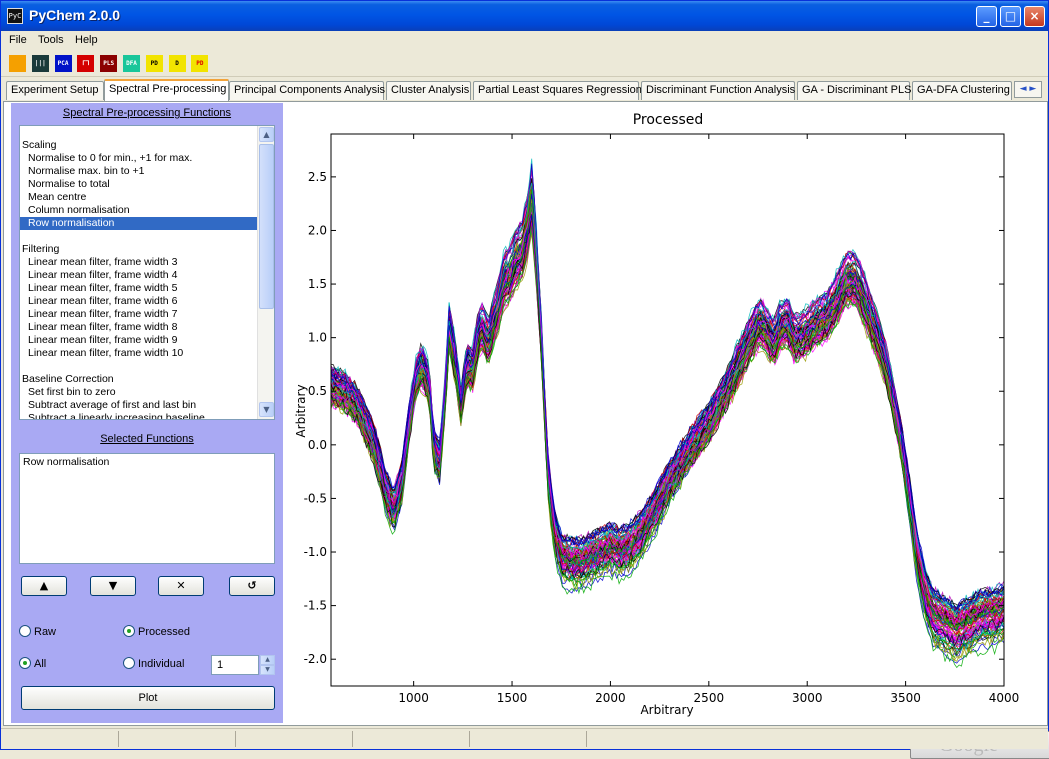  I want to click on selected-functions-box: Row normalisation, so click(147, 508).